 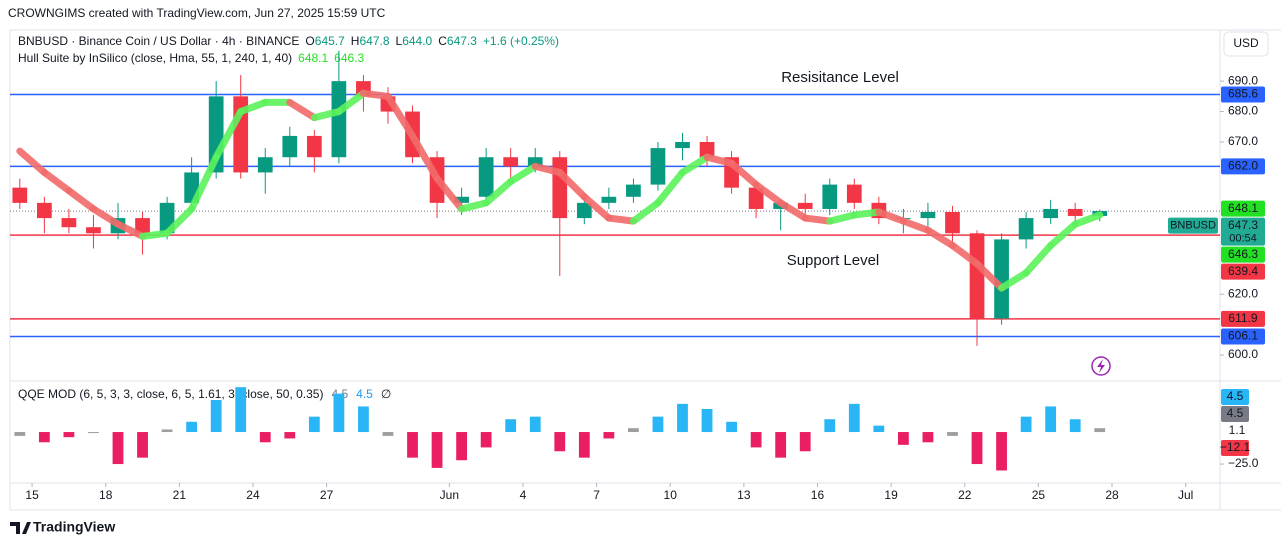 I want to click on qqe-legend-symbol: ∅, so click(x=386, y=394).